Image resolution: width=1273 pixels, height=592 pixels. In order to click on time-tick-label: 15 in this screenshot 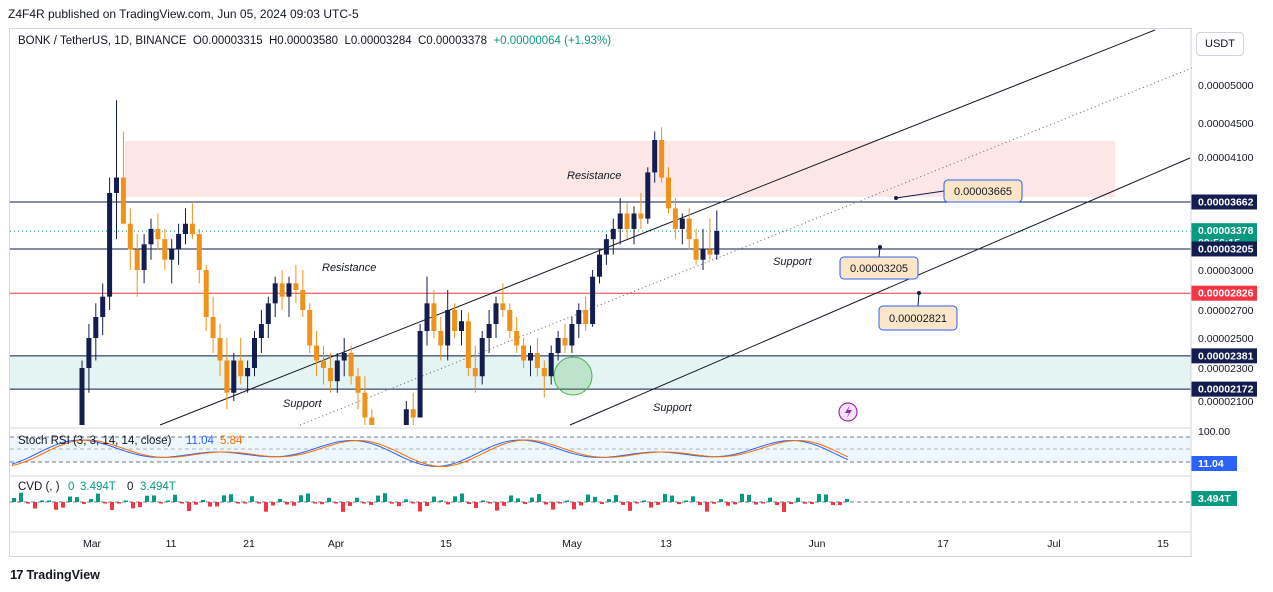, I will do `click(446, 544)`.